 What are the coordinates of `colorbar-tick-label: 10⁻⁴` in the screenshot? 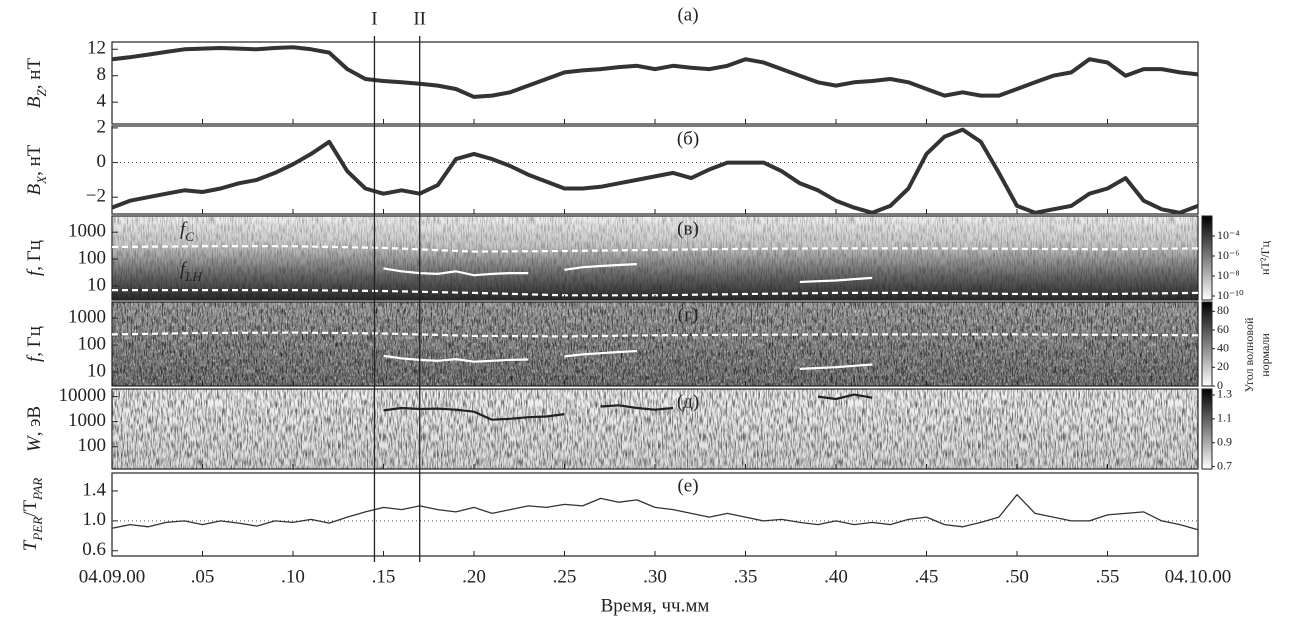 It's located at (1228, 235).